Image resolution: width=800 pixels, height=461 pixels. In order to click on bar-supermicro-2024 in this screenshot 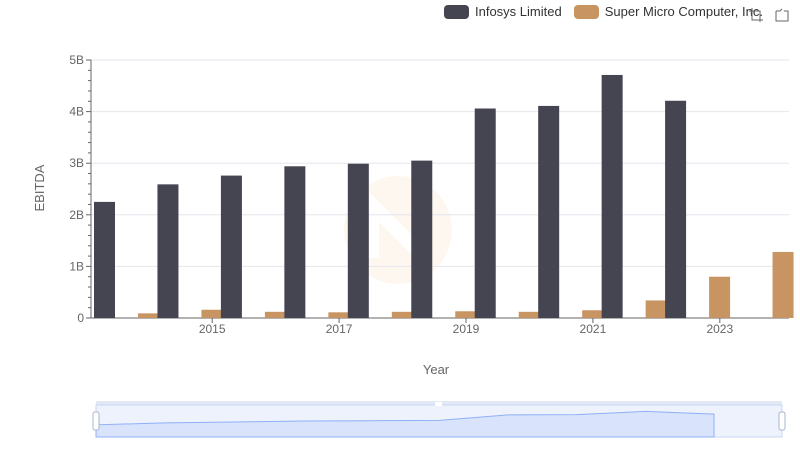, I will do `click(783, 284)`.